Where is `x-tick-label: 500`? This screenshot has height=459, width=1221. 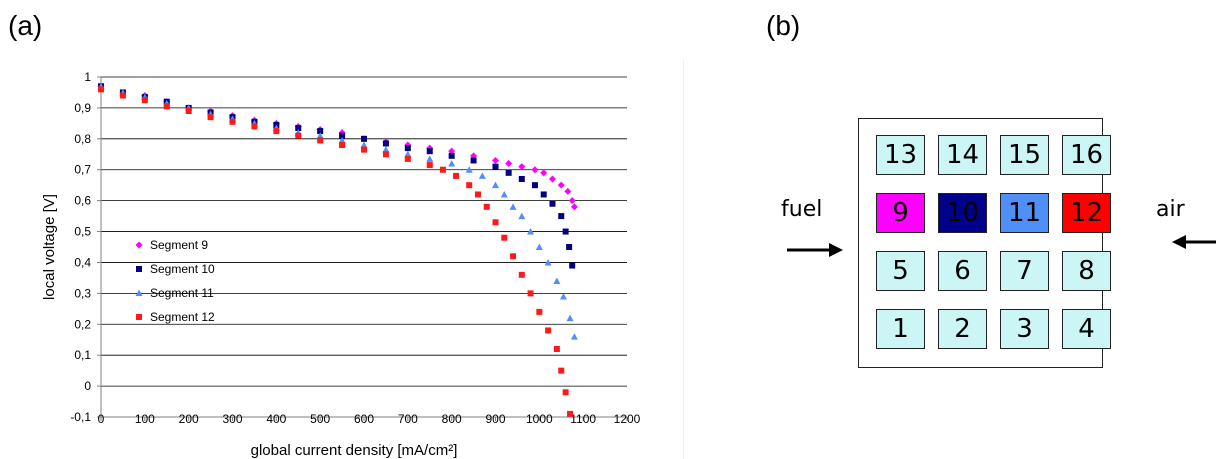 x-tick-label: 500 is located at coordinates (320, 419).